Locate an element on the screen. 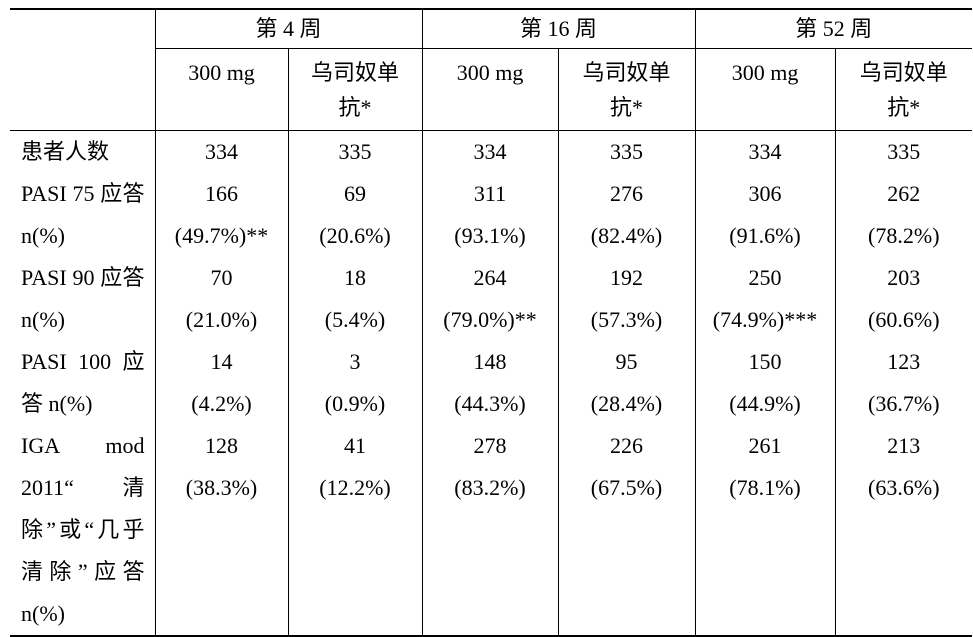 Image resolution: width=973 pixels, height=637 pixels. cell: 123 (36.7%) is located at coordinates (903, 383).